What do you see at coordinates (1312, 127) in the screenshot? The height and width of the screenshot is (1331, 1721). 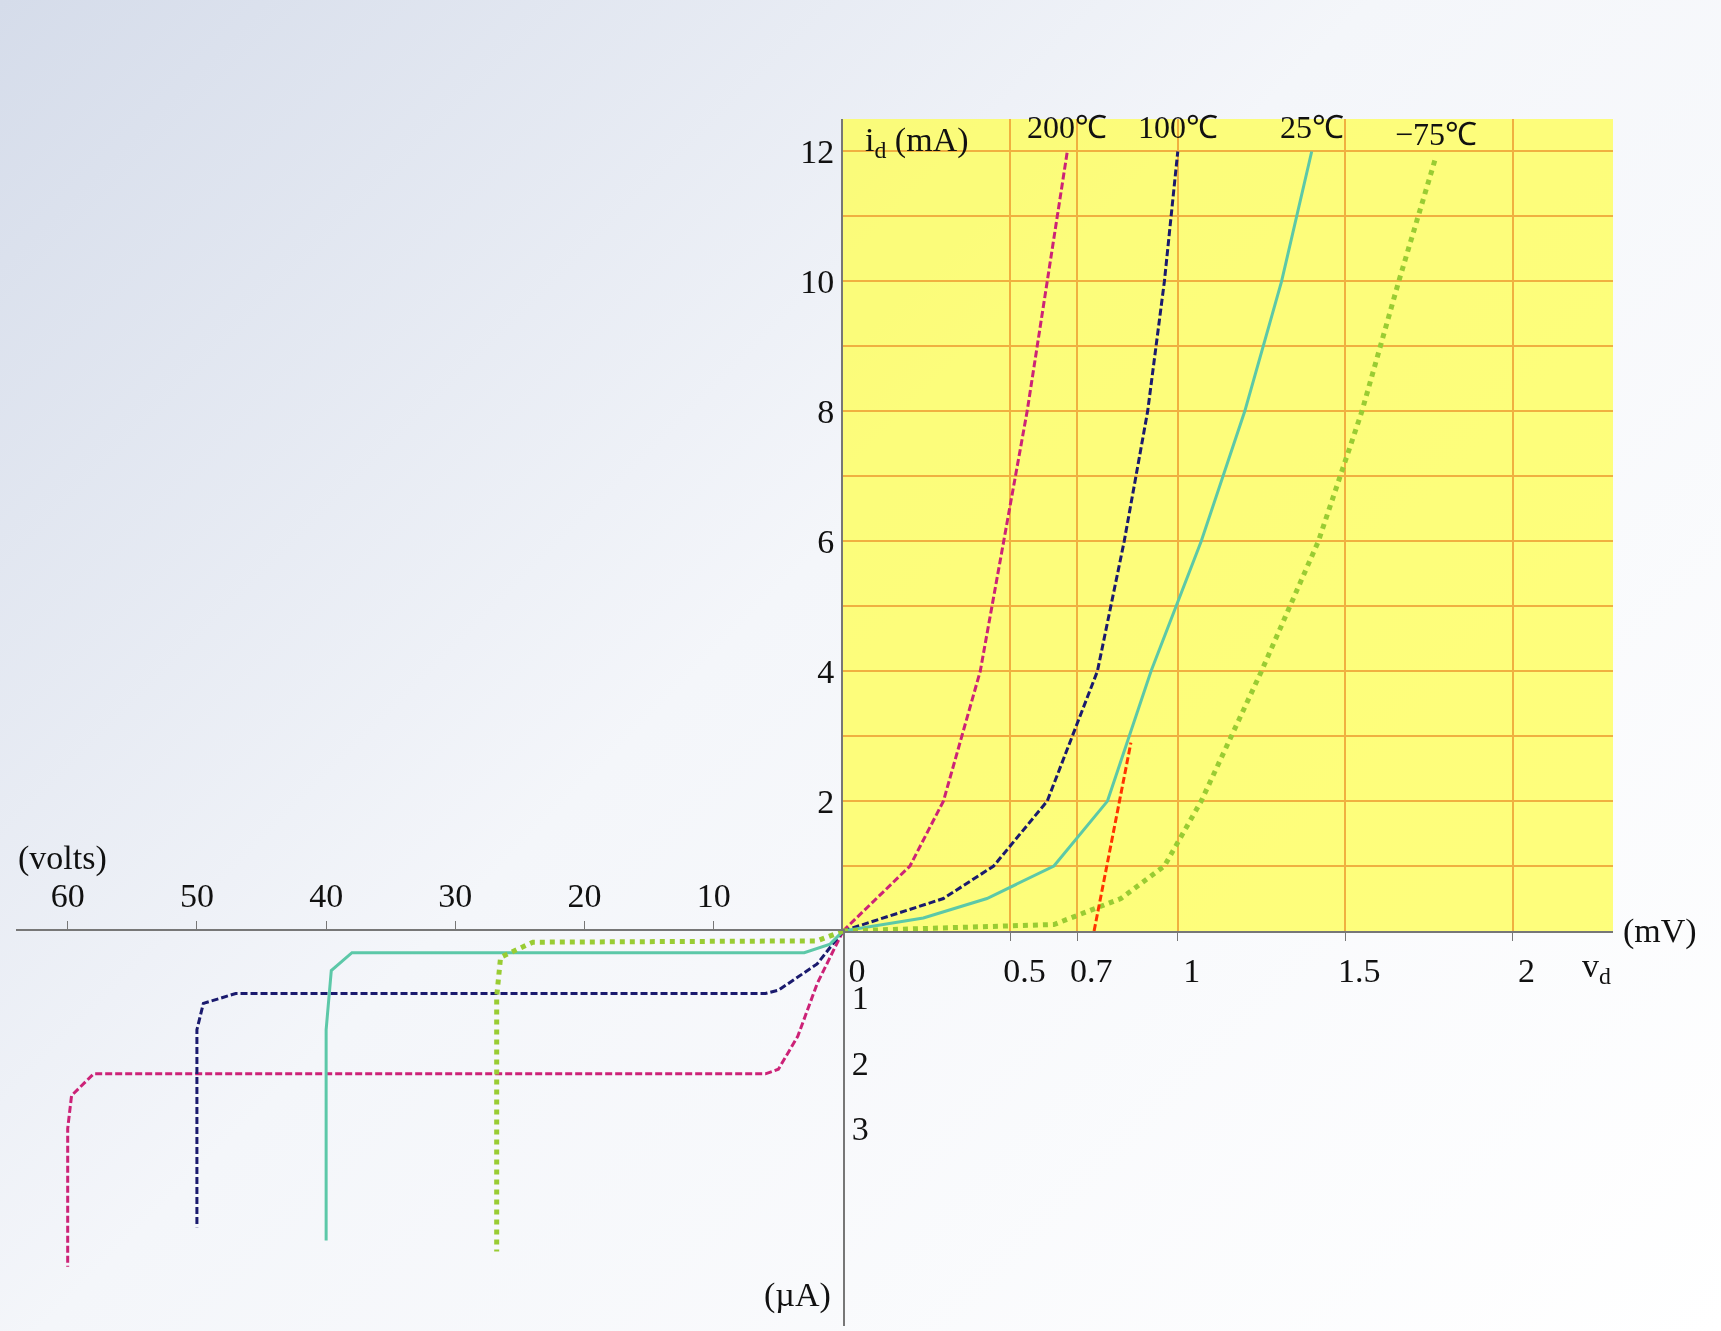 I see `series-label: 25℃` at bounding box center [1312, 127].